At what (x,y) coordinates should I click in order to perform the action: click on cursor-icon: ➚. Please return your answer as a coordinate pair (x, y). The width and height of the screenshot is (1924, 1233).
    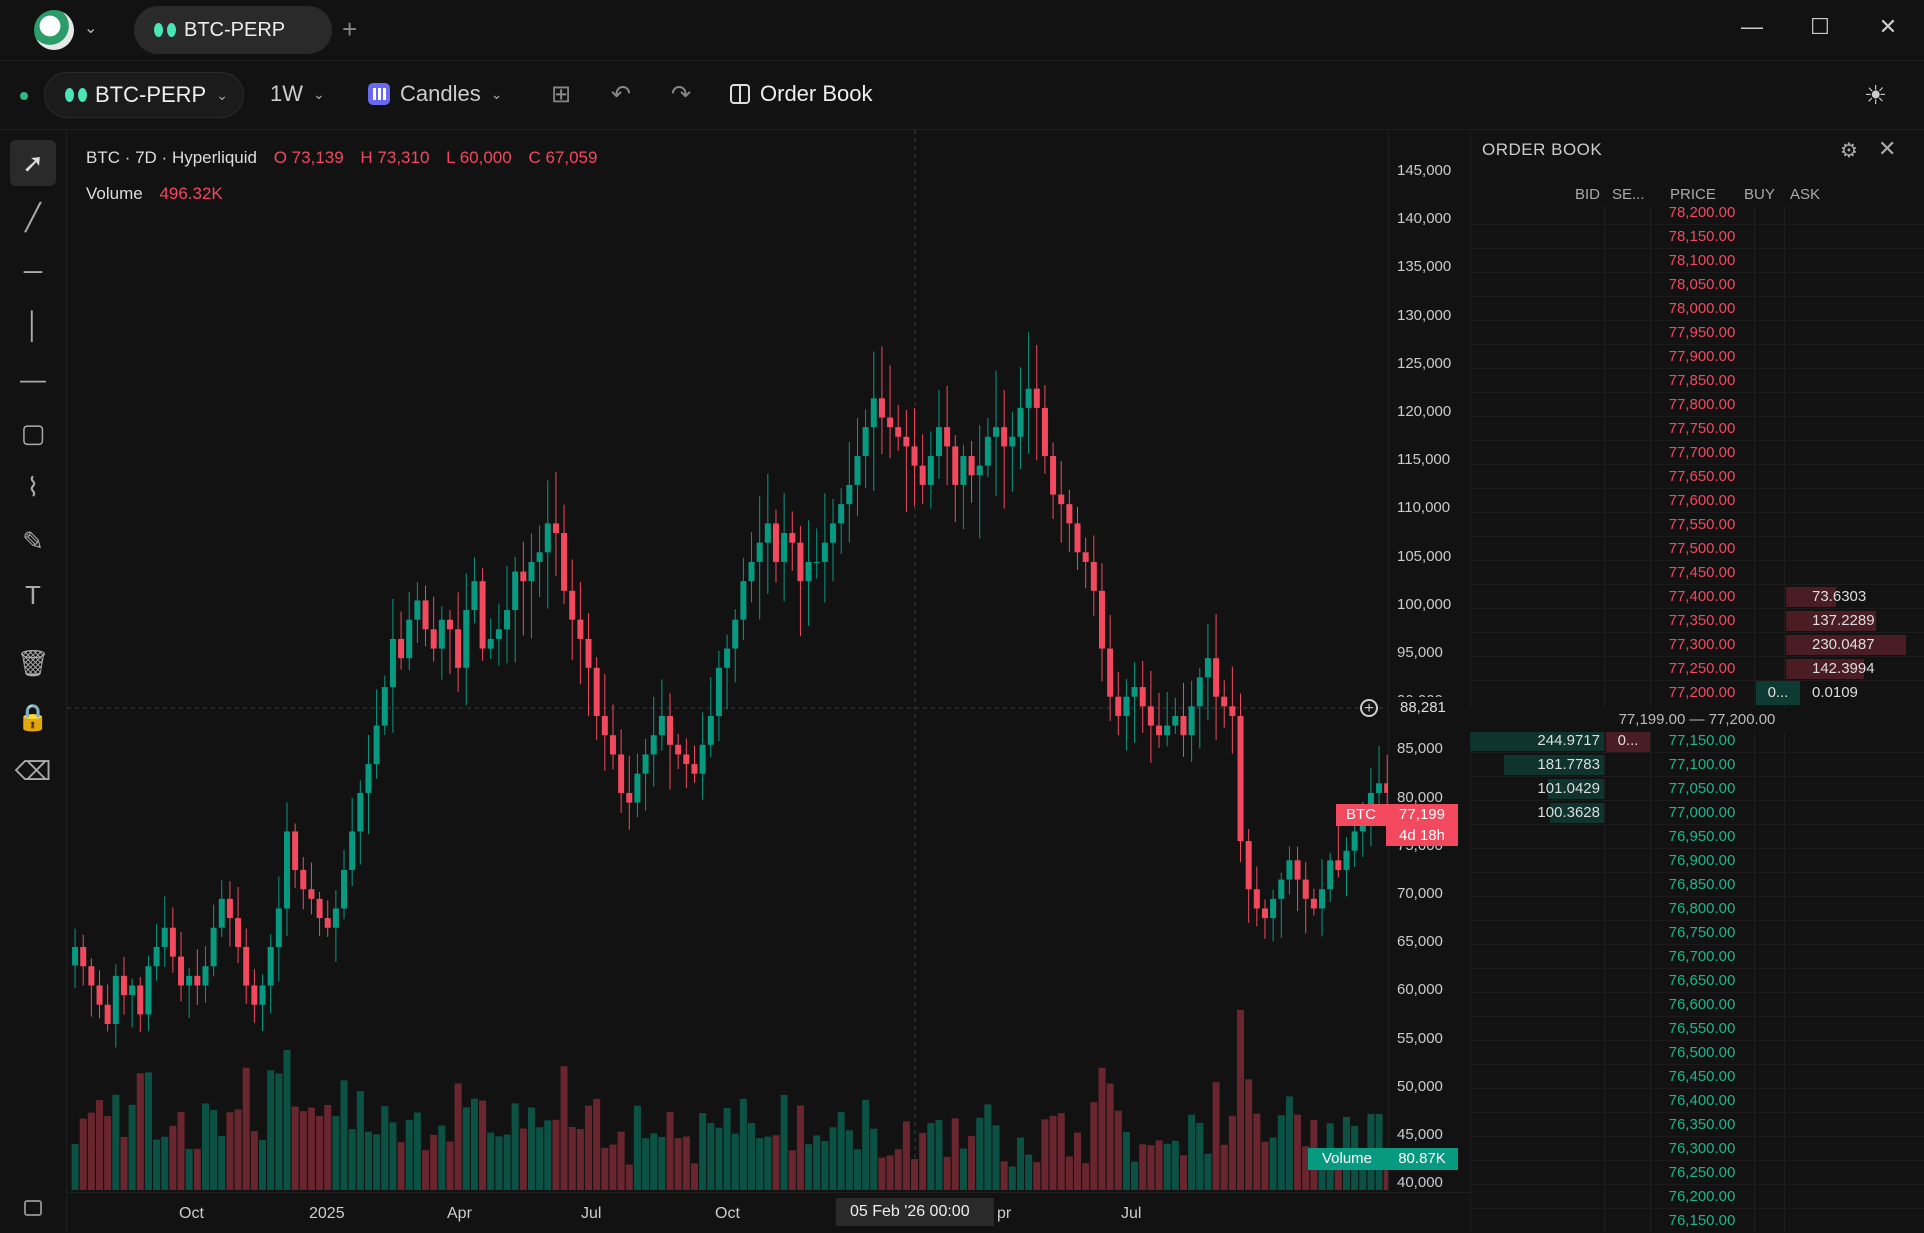
    Looking at the image, I should click on (33, 163).